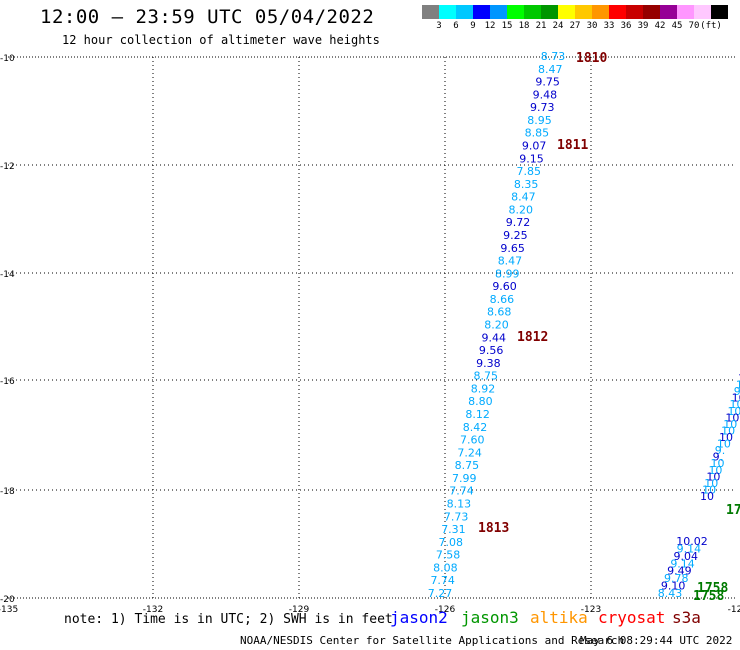  What do you see at coordinates (670, 593) in the screenshot?
I see `wave-height-reading-right: 8.43` at bounding box center [670, 593].